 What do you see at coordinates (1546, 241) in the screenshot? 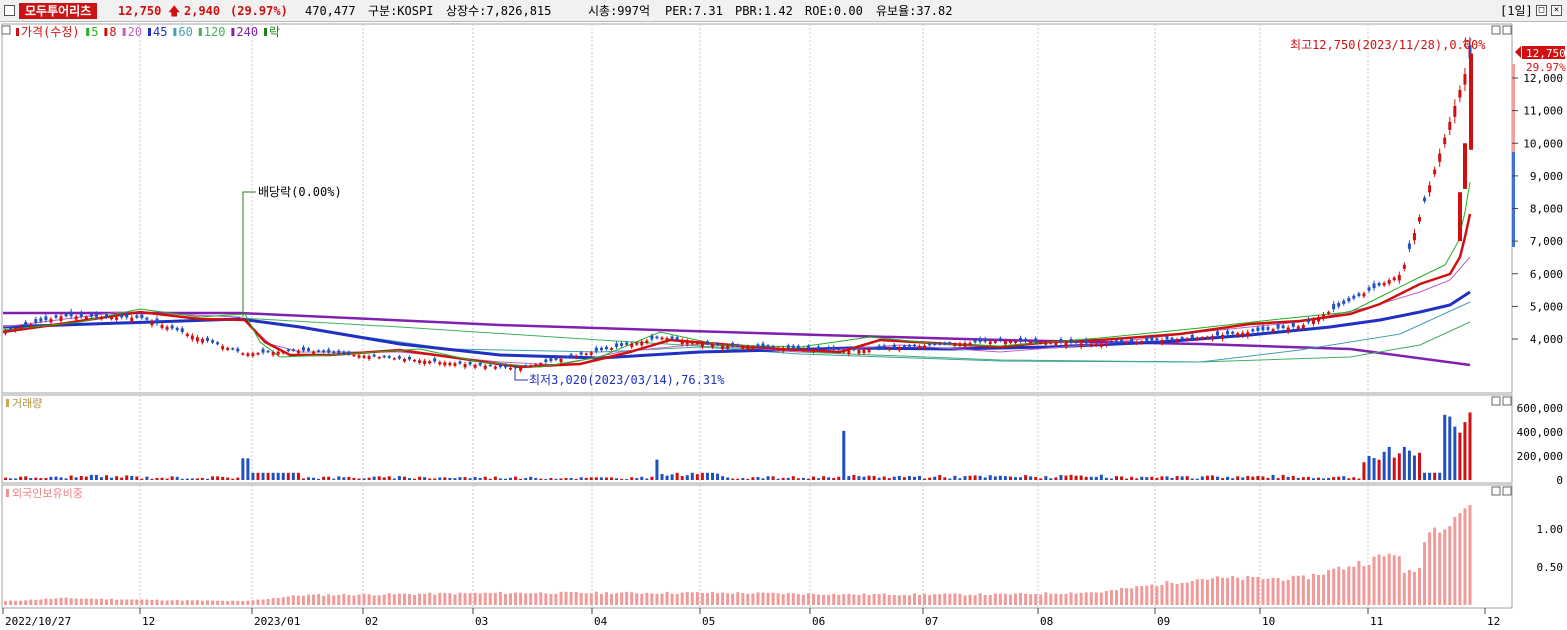
I see `price-tick-label: 7,000` at bounding box center [1546, 241].